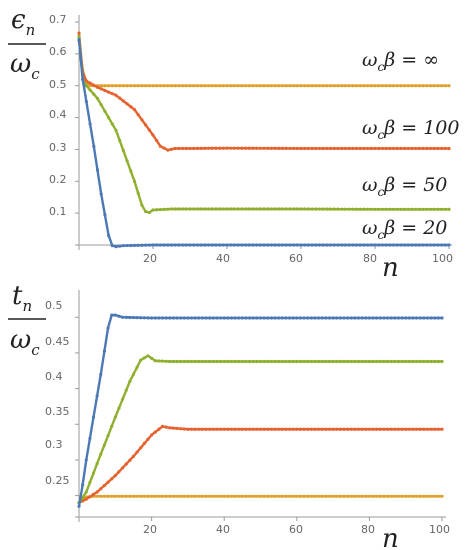 This screenshot has width=467, height=550. Describe the element at coordinates (404, 229) in the screenshot. I see `annotation-beta-20: ωcβ = 20` at that location.